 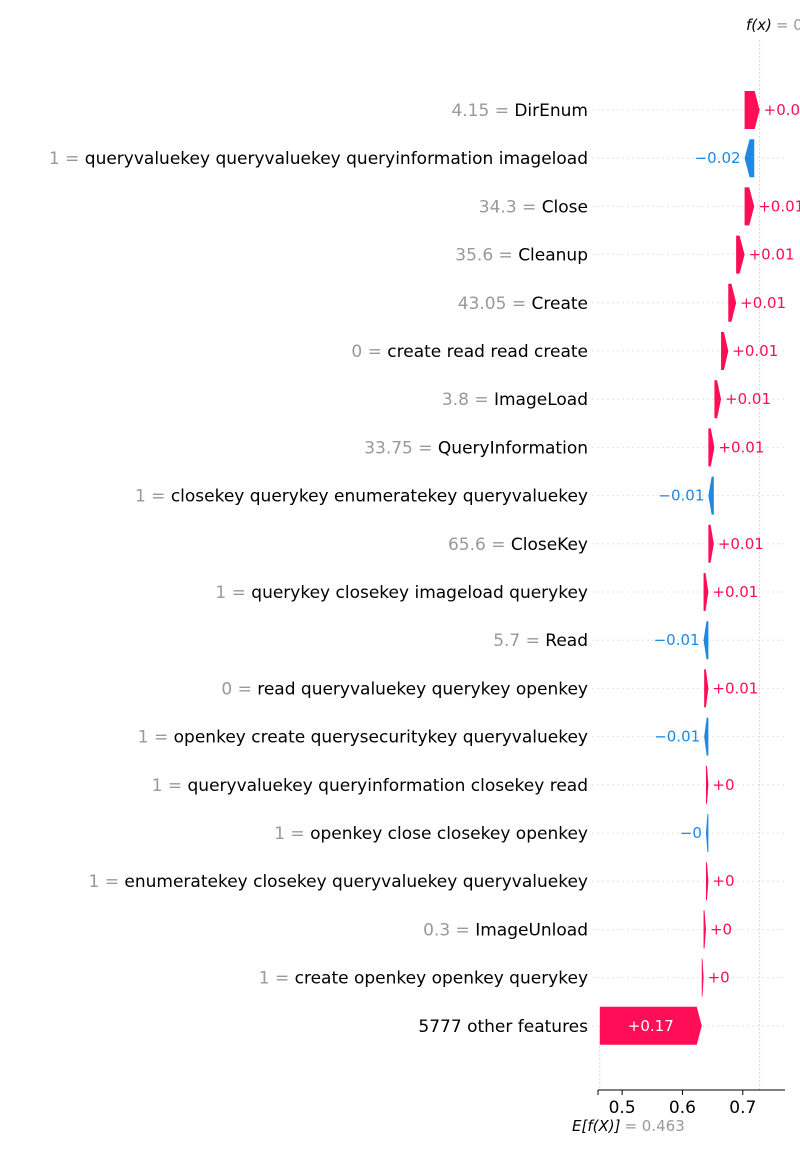 I want to click on shap-value-label: +0.0, so click(x=782, y=110).